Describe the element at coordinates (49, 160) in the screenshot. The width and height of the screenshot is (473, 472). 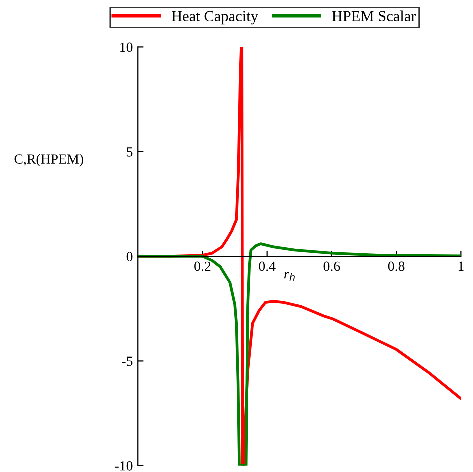
I see `y-axis-title: C,R(HPEM)` at that location.